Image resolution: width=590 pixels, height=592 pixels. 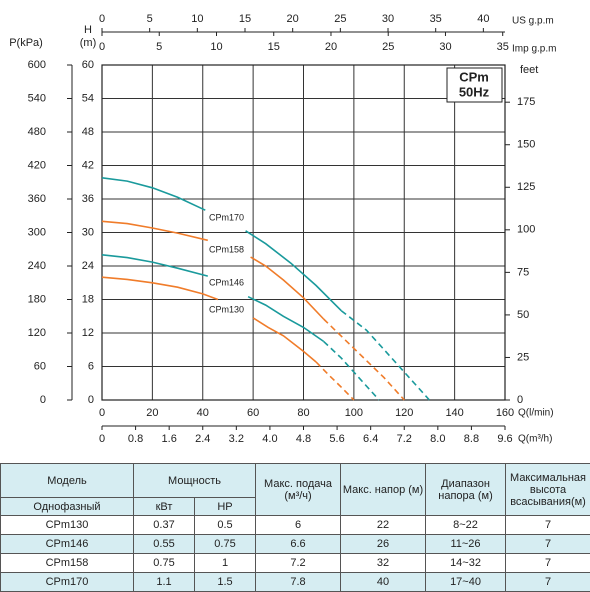 What do you see at coordinates (88, 165) in the screenshot?
I see `y-tick-label: 42` at bounding box center [88, 165].